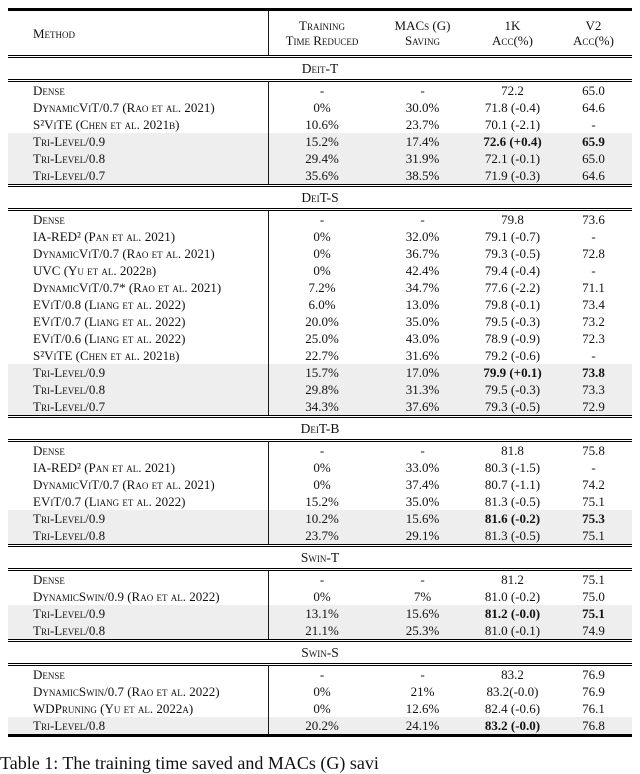 Image resolution: width=640 pixels, height=774 pixels. Describe the element at coordinates (512, 389) in the screenshot. I see `acc-1k-cell: 79.5 (-0.3)` at that location.